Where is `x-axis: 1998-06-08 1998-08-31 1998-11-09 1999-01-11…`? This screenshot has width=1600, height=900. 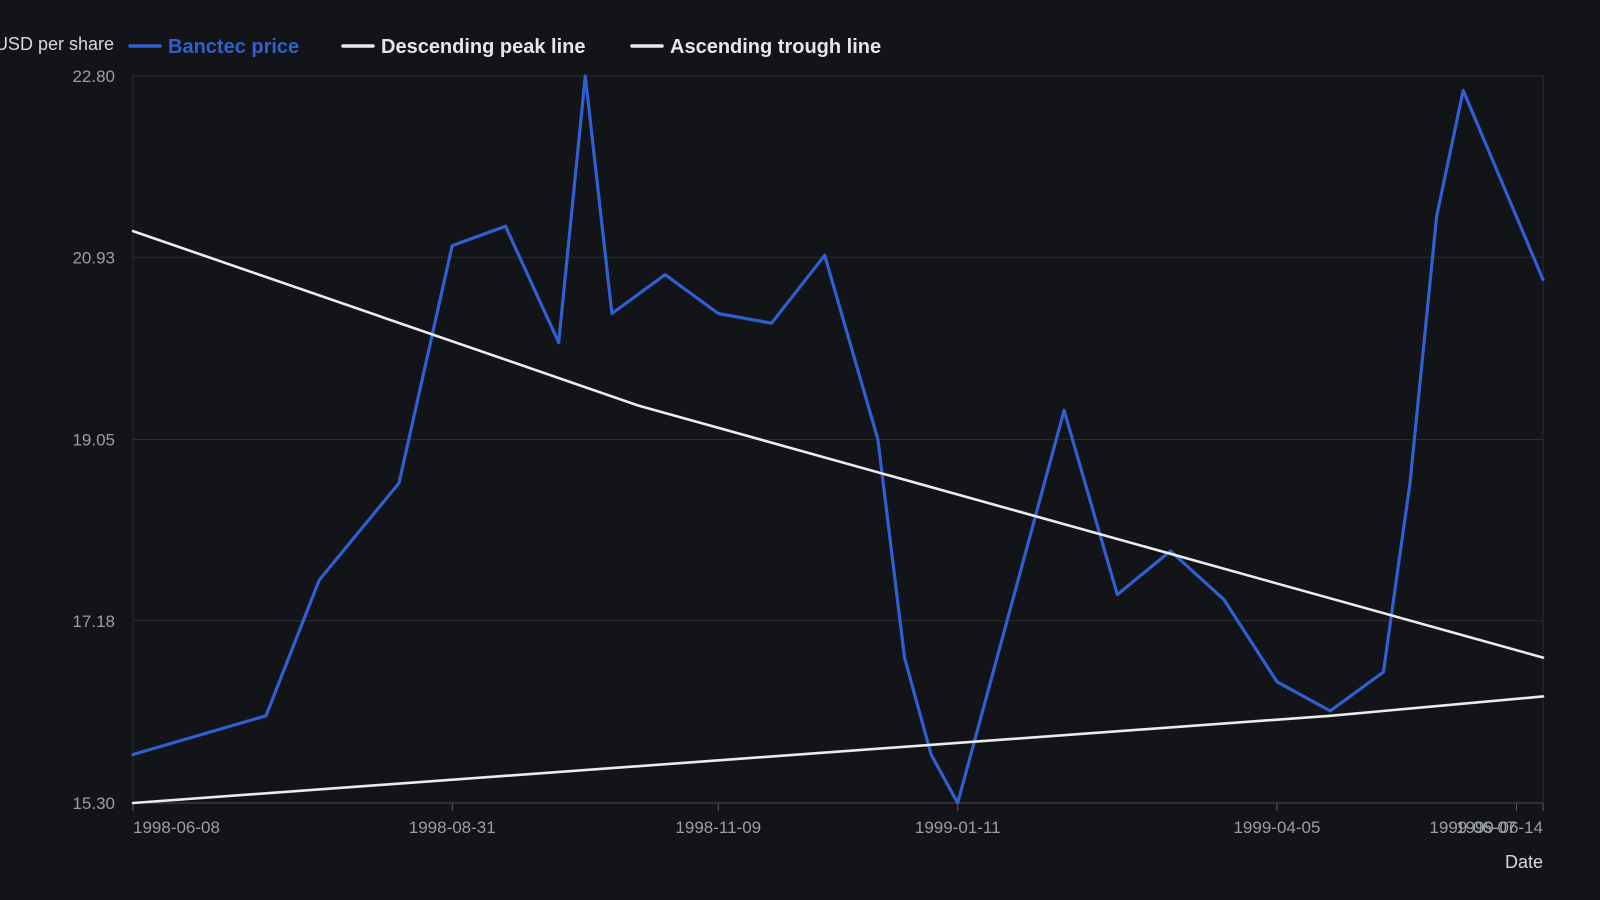 x-axis: 1998-06-08 1998-08-31 1998-11-09 1999-01-11… is located at coordinates (838, 819).